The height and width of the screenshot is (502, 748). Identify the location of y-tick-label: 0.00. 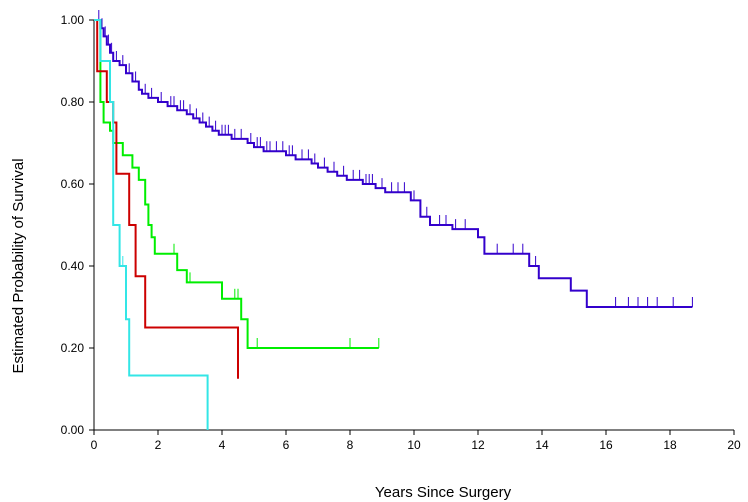
(73, 430).